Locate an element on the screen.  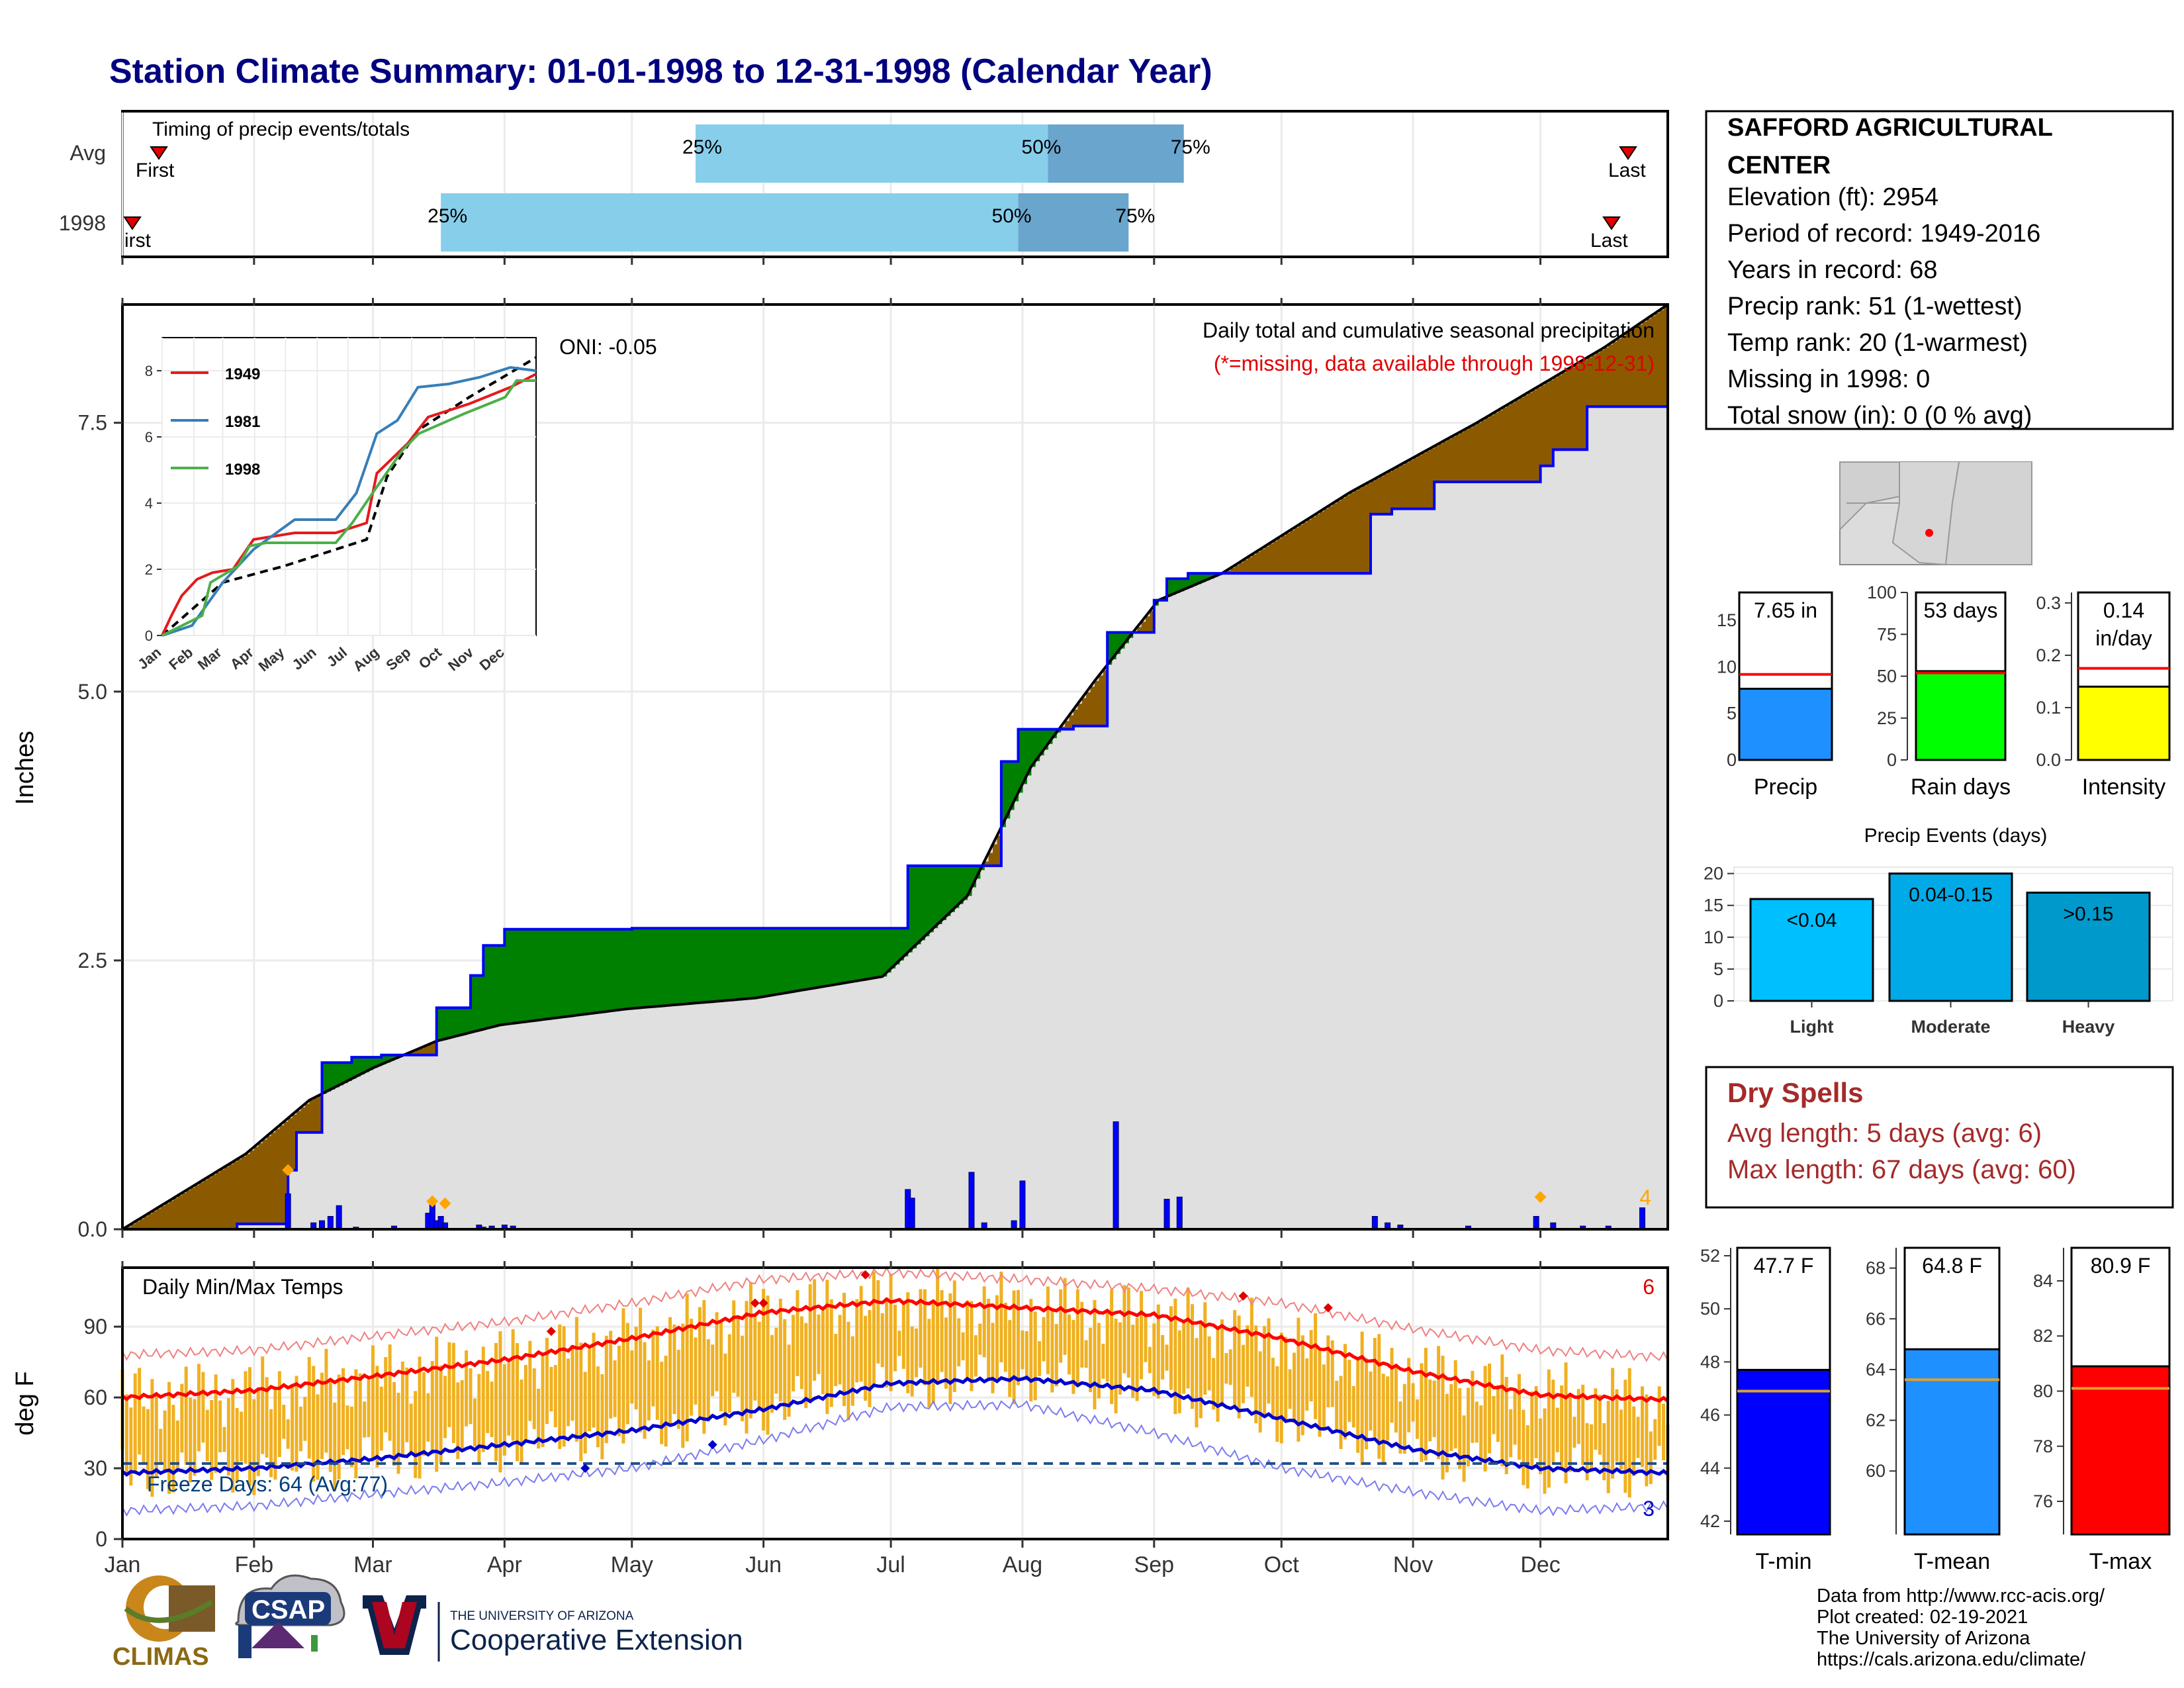
timing-bars: 25% 50% 75% 25% 50% 75% is located at coordinates (819, 188).